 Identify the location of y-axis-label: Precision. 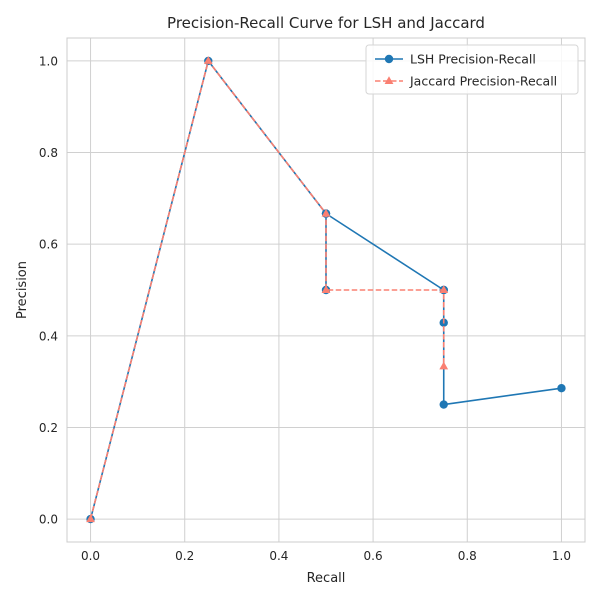
(22, 290).